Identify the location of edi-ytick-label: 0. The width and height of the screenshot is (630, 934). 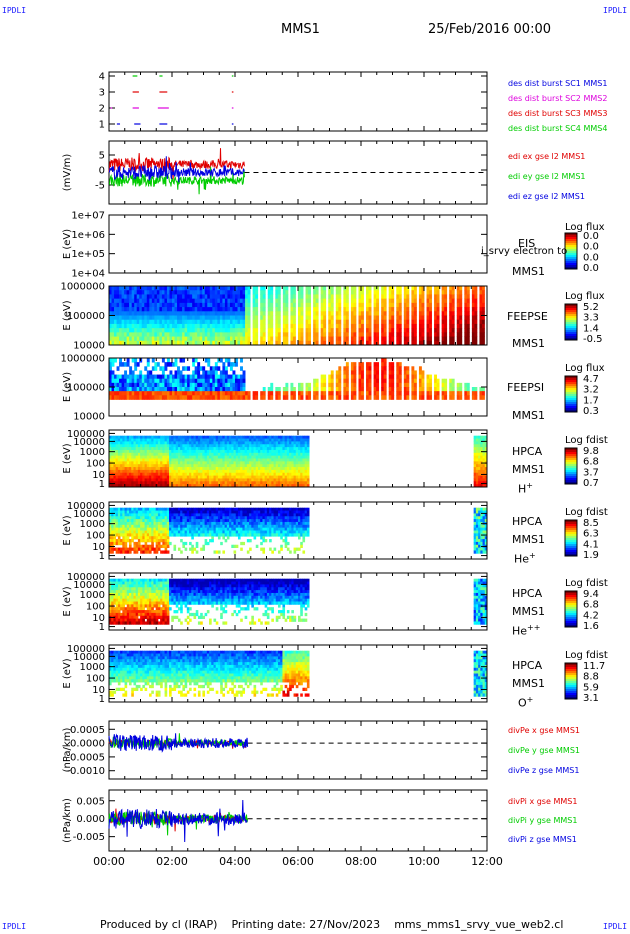
(102, 171).